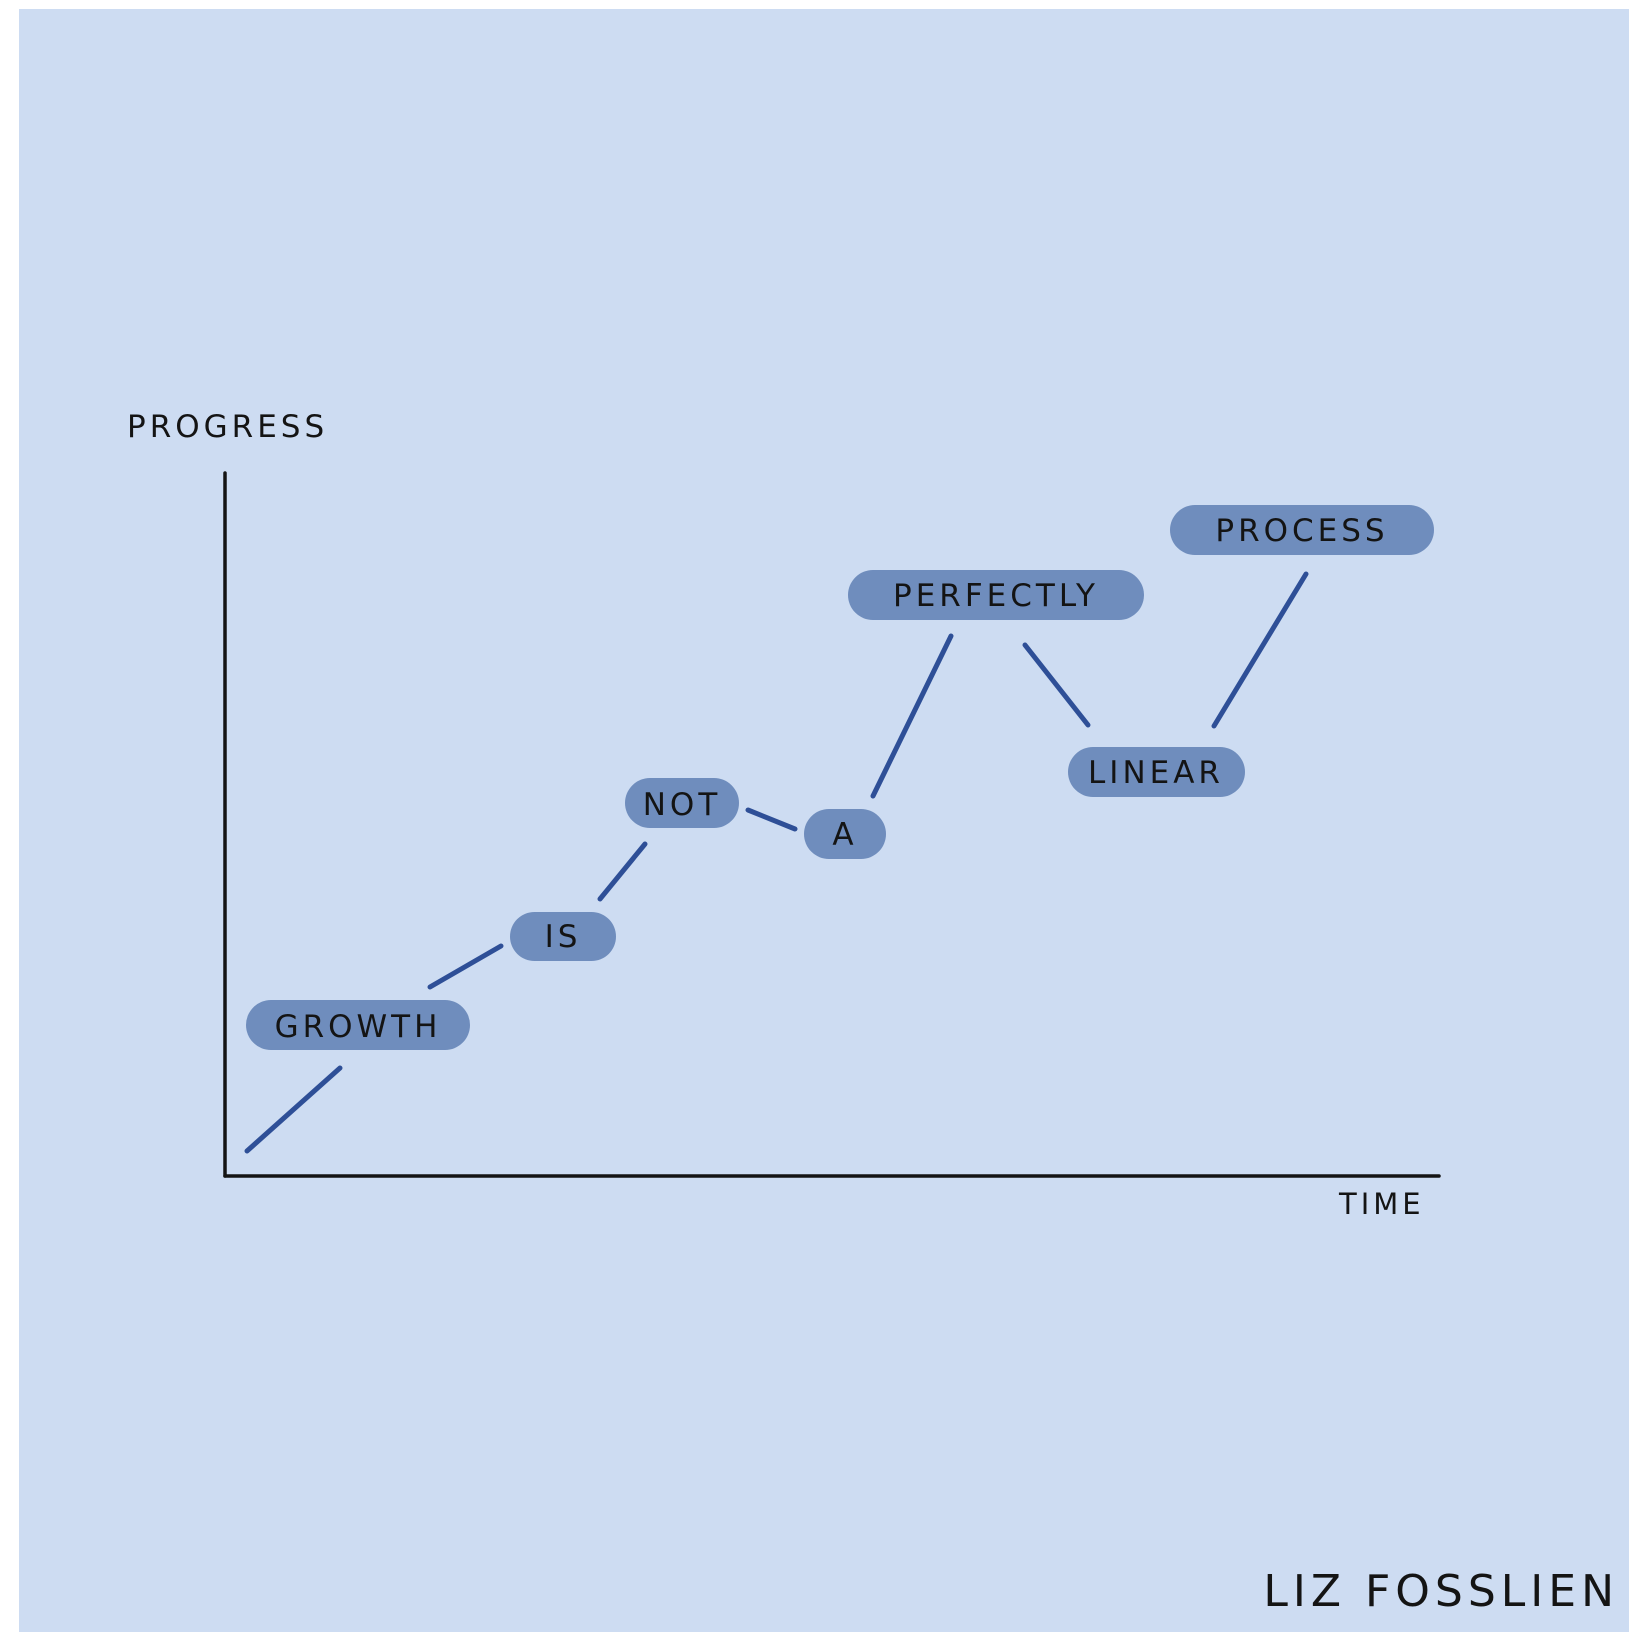 The image size is (1629, 1632). I want to click on pill-not-shape, so click(682, 803).